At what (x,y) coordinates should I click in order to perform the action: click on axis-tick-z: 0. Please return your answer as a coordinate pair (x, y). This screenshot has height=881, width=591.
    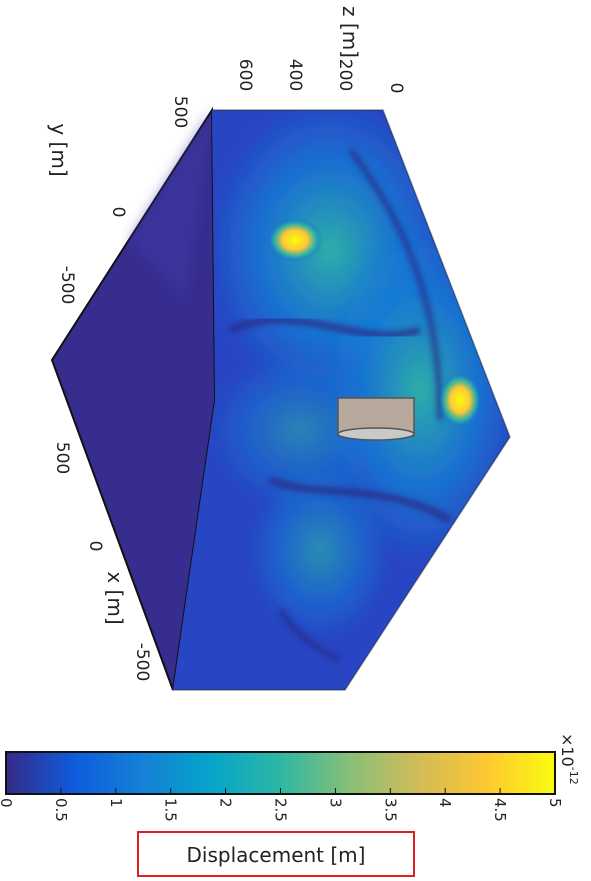
    Looking at the image, I should click on (396, 88).